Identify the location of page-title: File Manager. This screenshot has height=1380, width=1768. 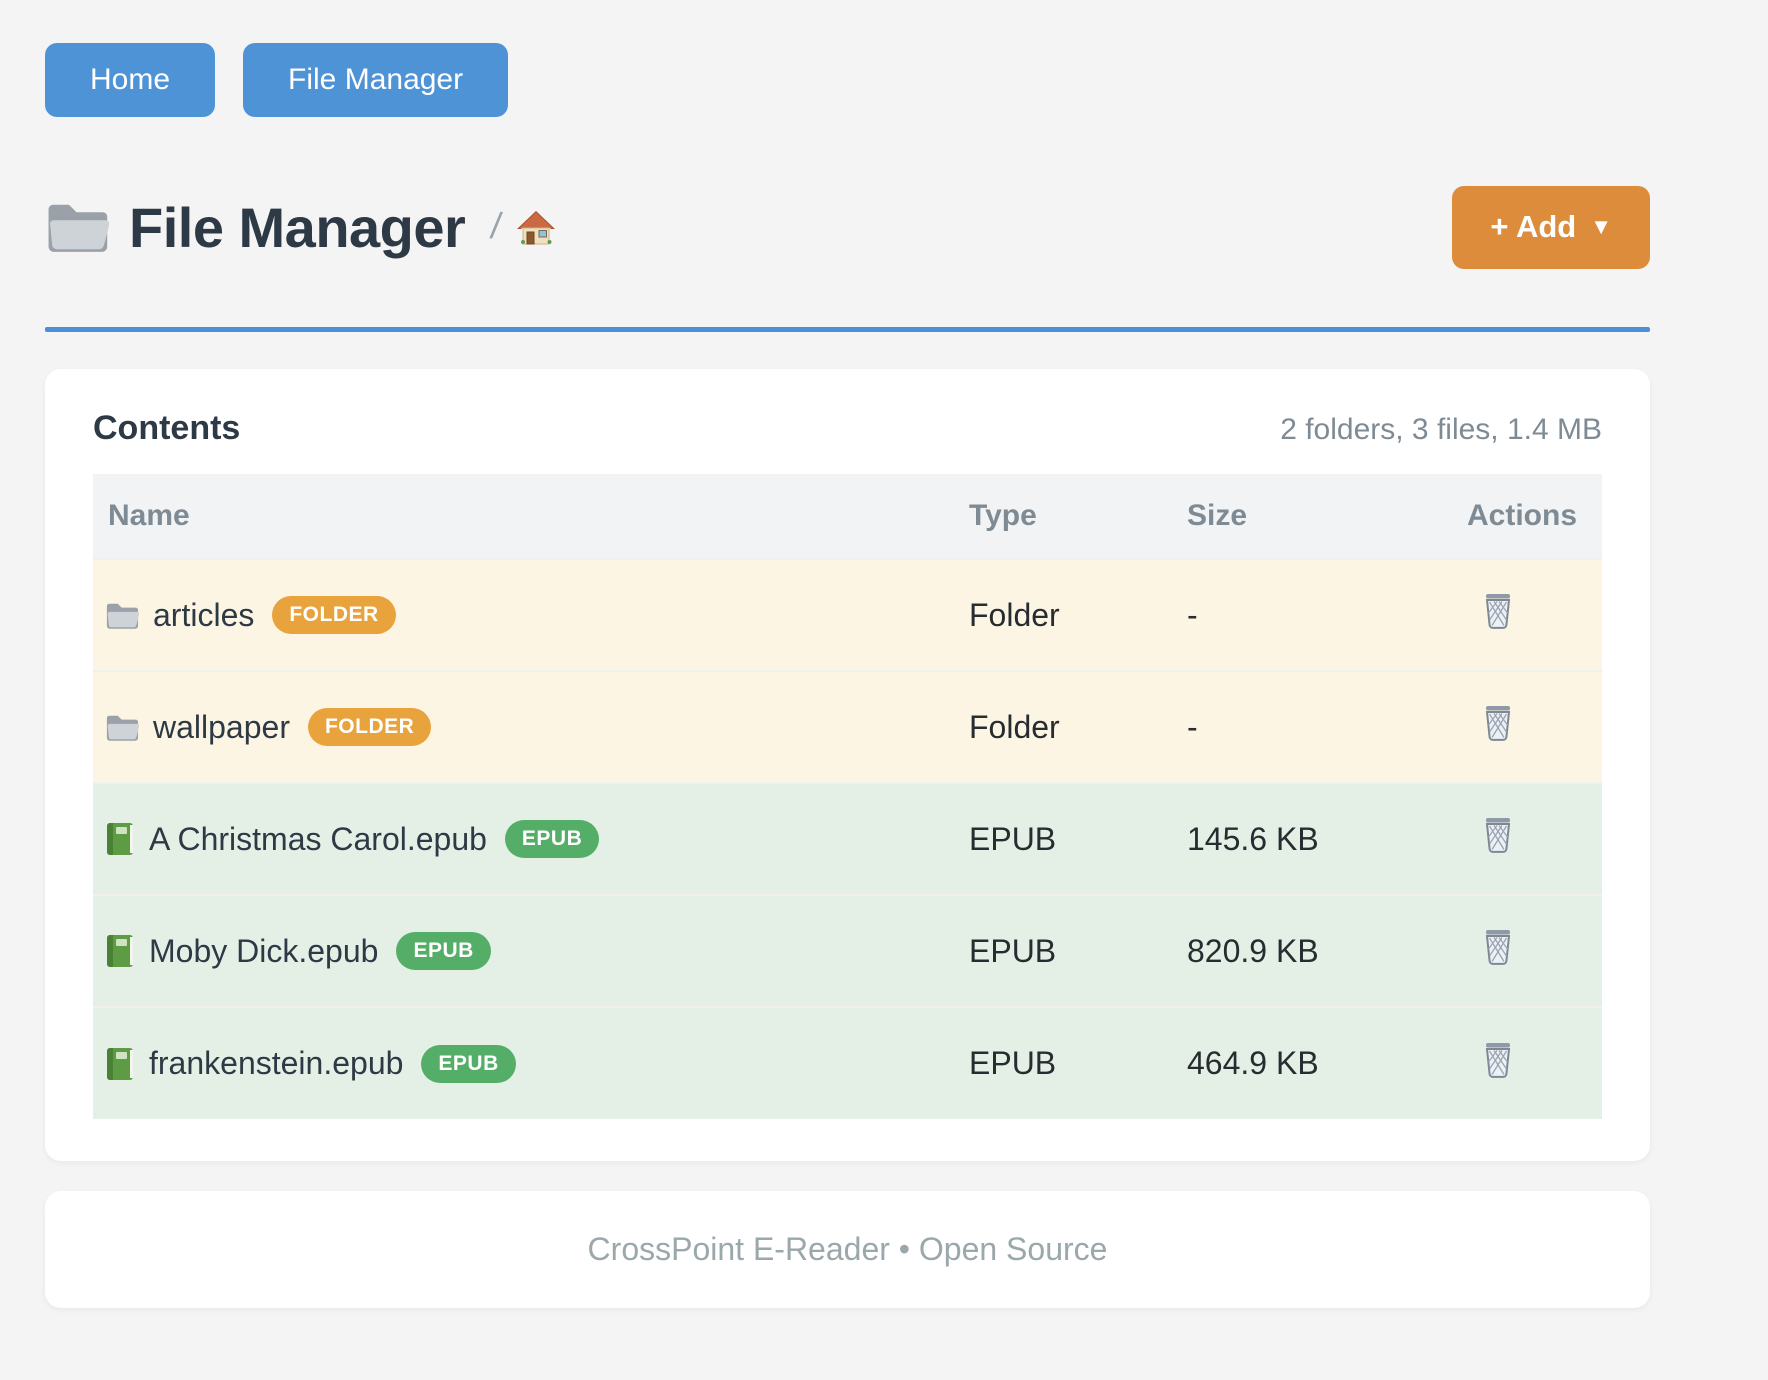
(297, 227).